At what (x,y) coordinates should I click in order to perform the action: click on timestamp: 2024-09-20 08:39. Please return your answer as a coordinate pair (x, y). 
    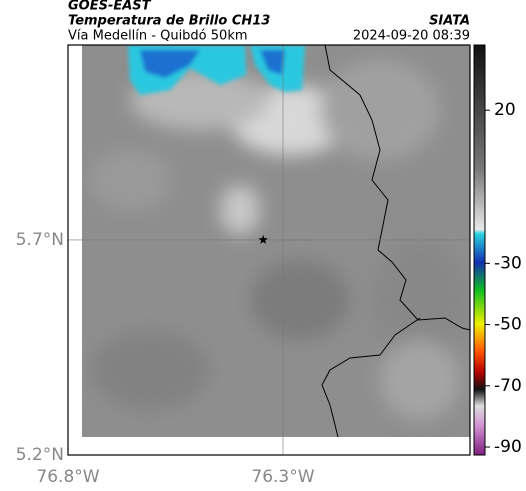
    Looking at the image, I should click on (411, 36).